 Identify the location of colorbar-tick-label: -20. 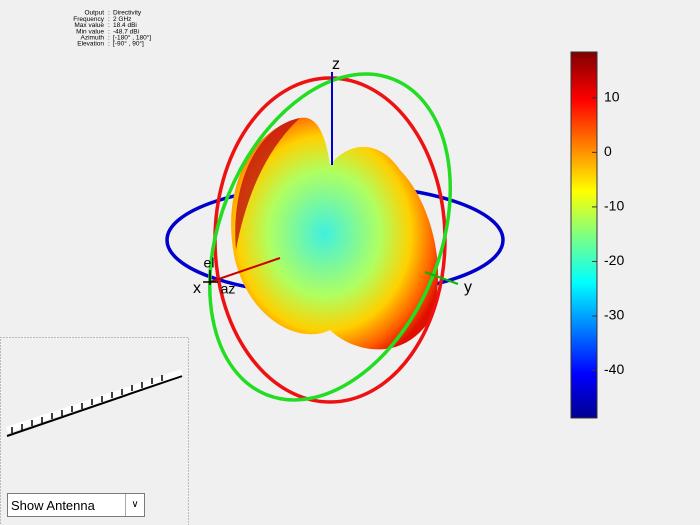
(614, 260).